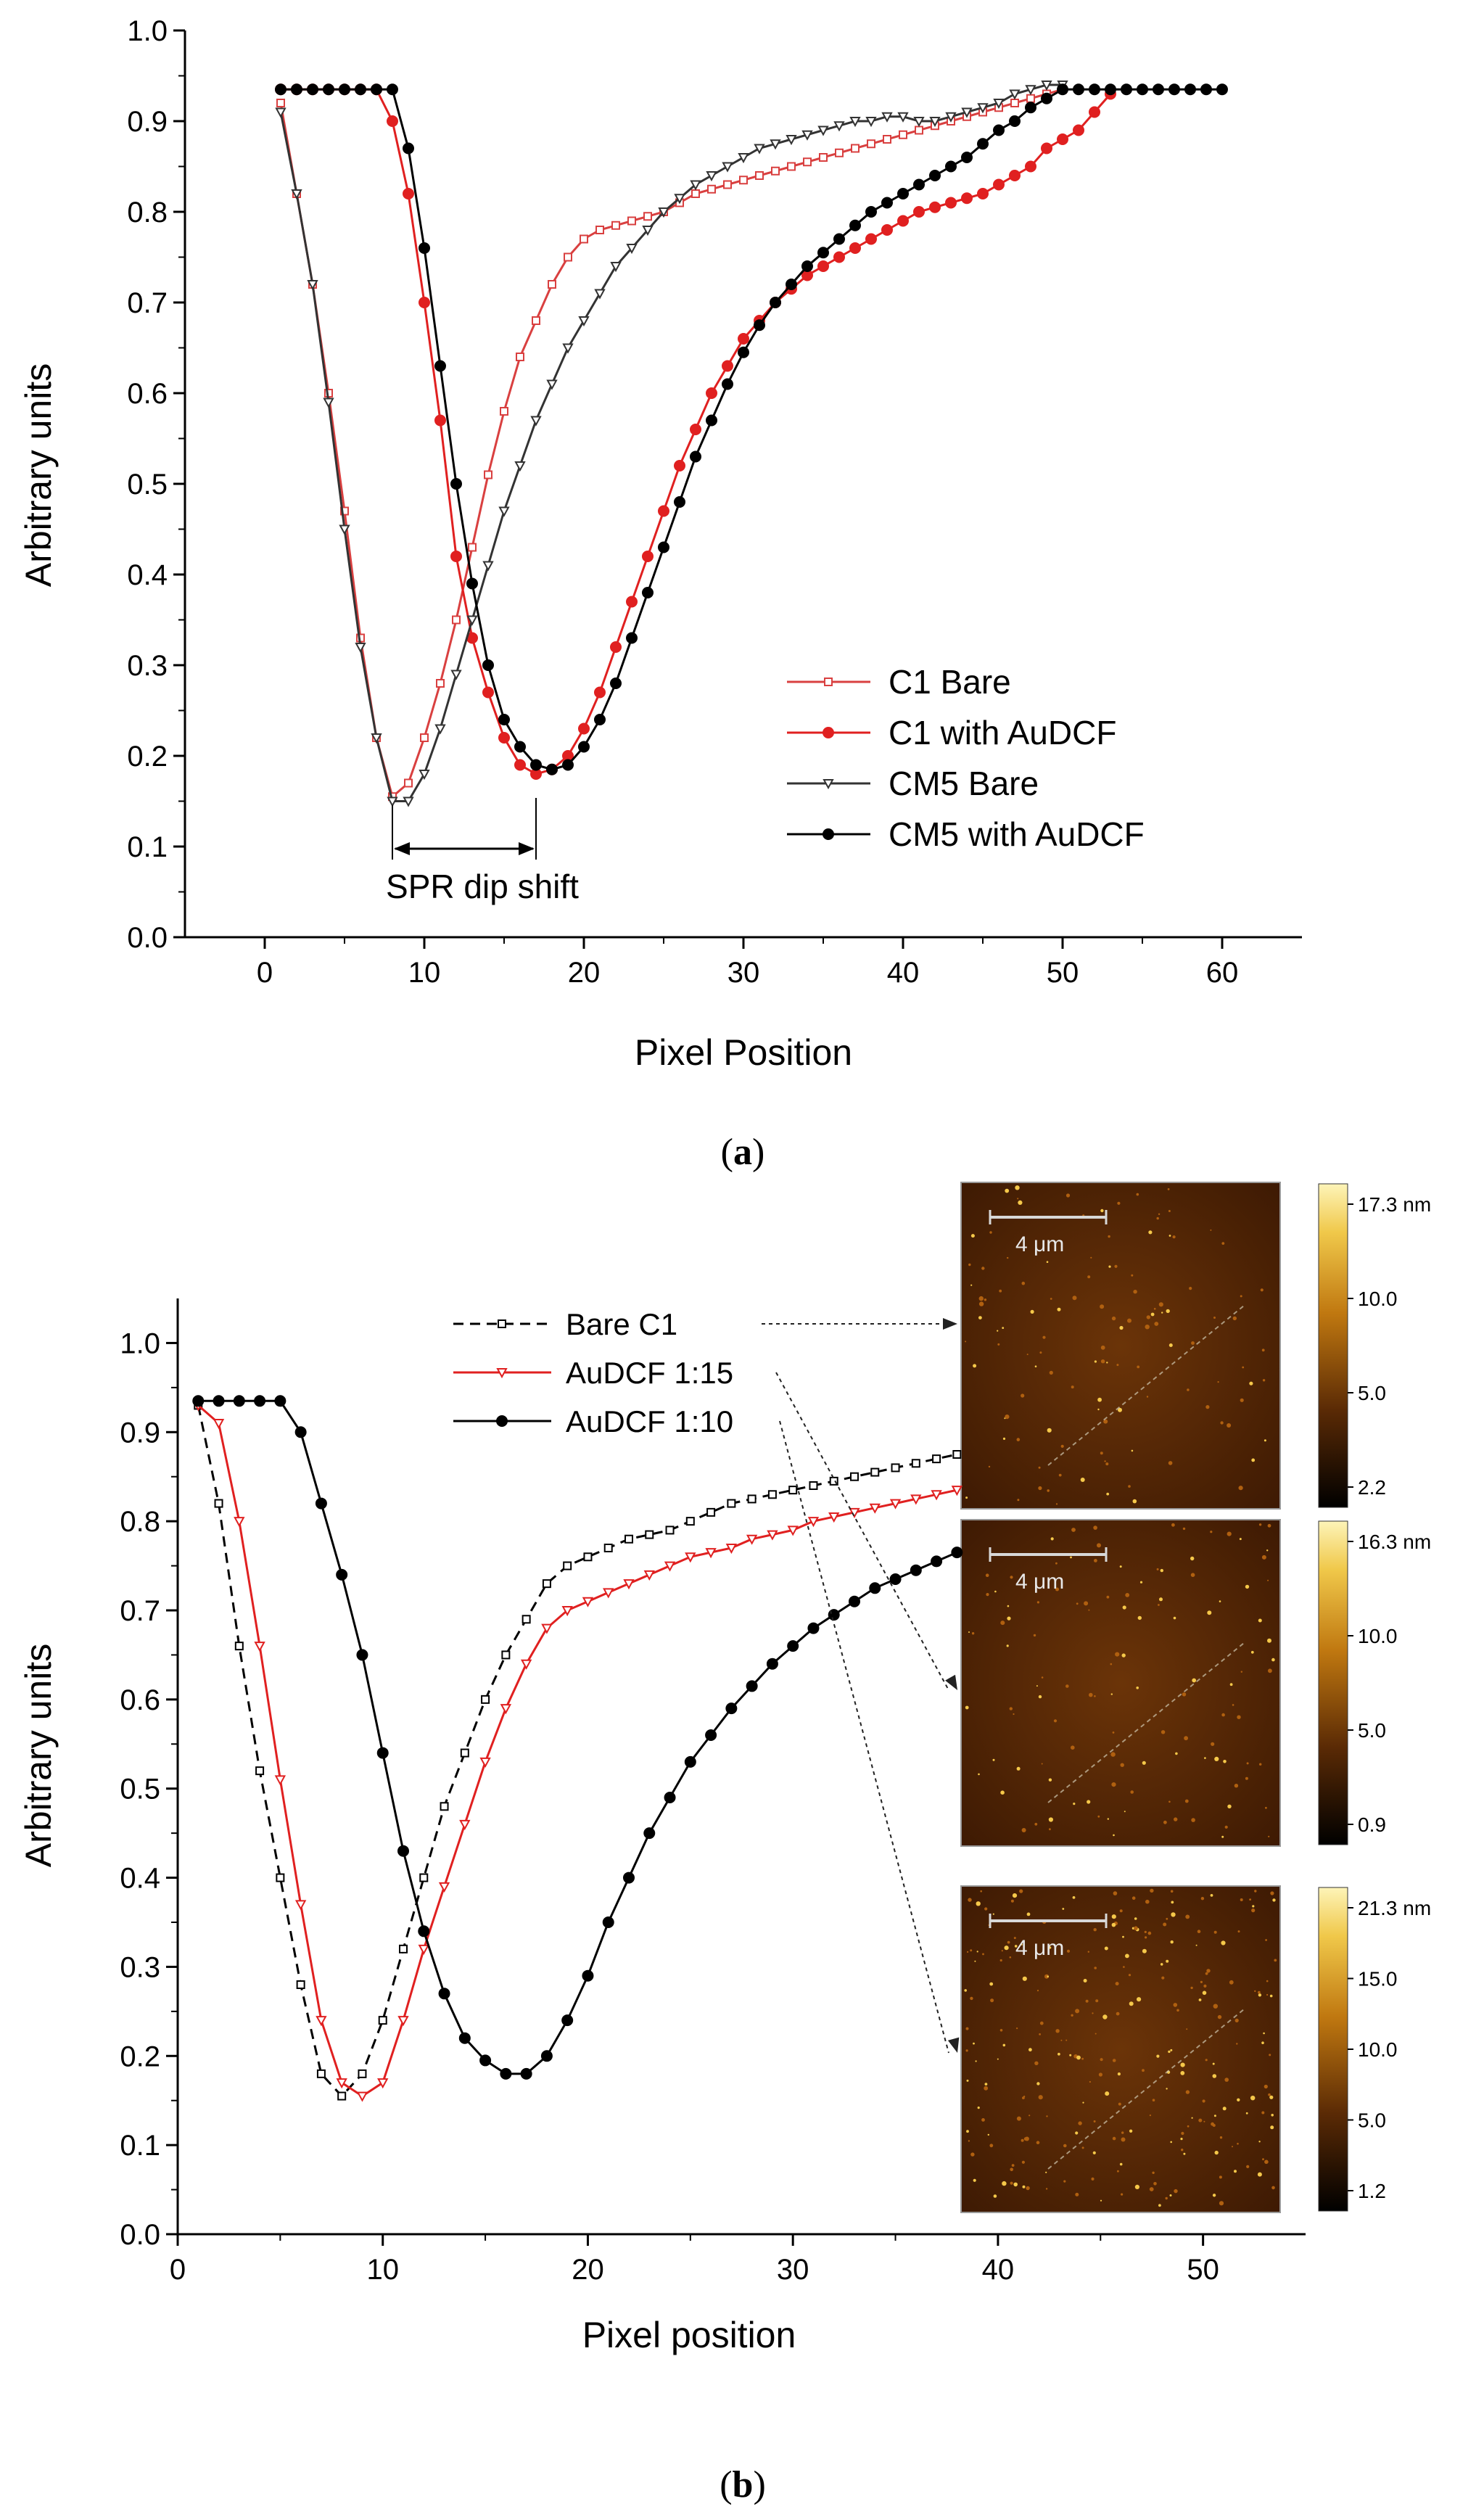 The height and width of the screenshot is (2520, 1484). I want to click on panel-a-y-tick-label: 0.9, so click(147, 122).